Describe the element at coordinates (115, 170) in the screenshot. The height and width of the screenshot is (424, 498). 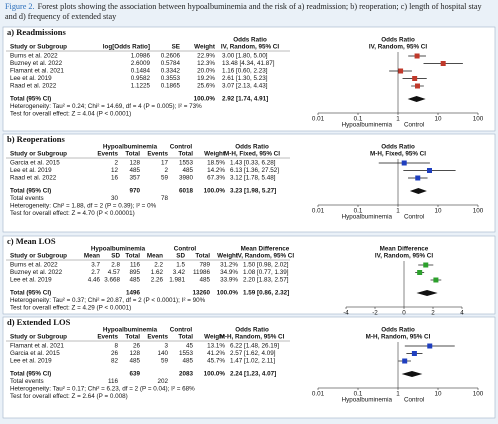
I see `cell: 12` at that location.